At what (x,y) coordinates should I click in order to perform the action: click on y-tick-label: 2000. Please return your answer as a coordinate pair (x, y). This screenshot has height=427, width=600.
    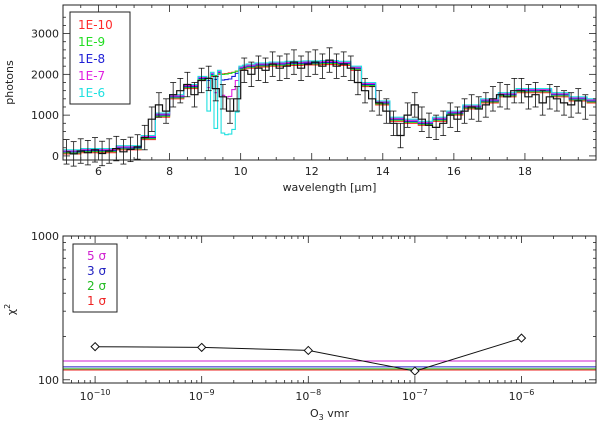
    Looking at the image, I should click on (45, 74).